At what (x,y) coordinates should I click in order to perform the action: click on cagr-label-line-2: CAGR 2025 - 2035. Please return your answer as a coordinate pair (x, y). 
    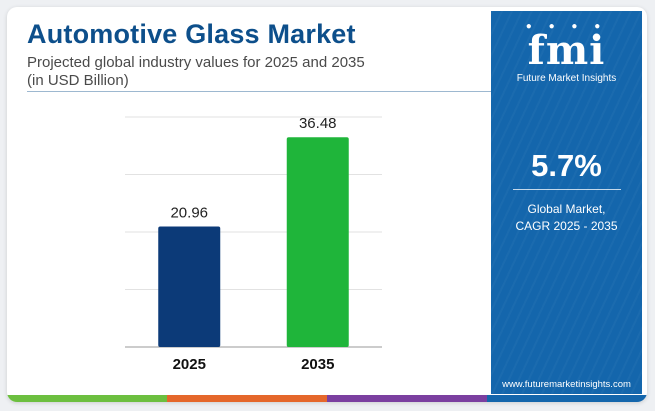
    Looking at the image, I should click on (566, 226).